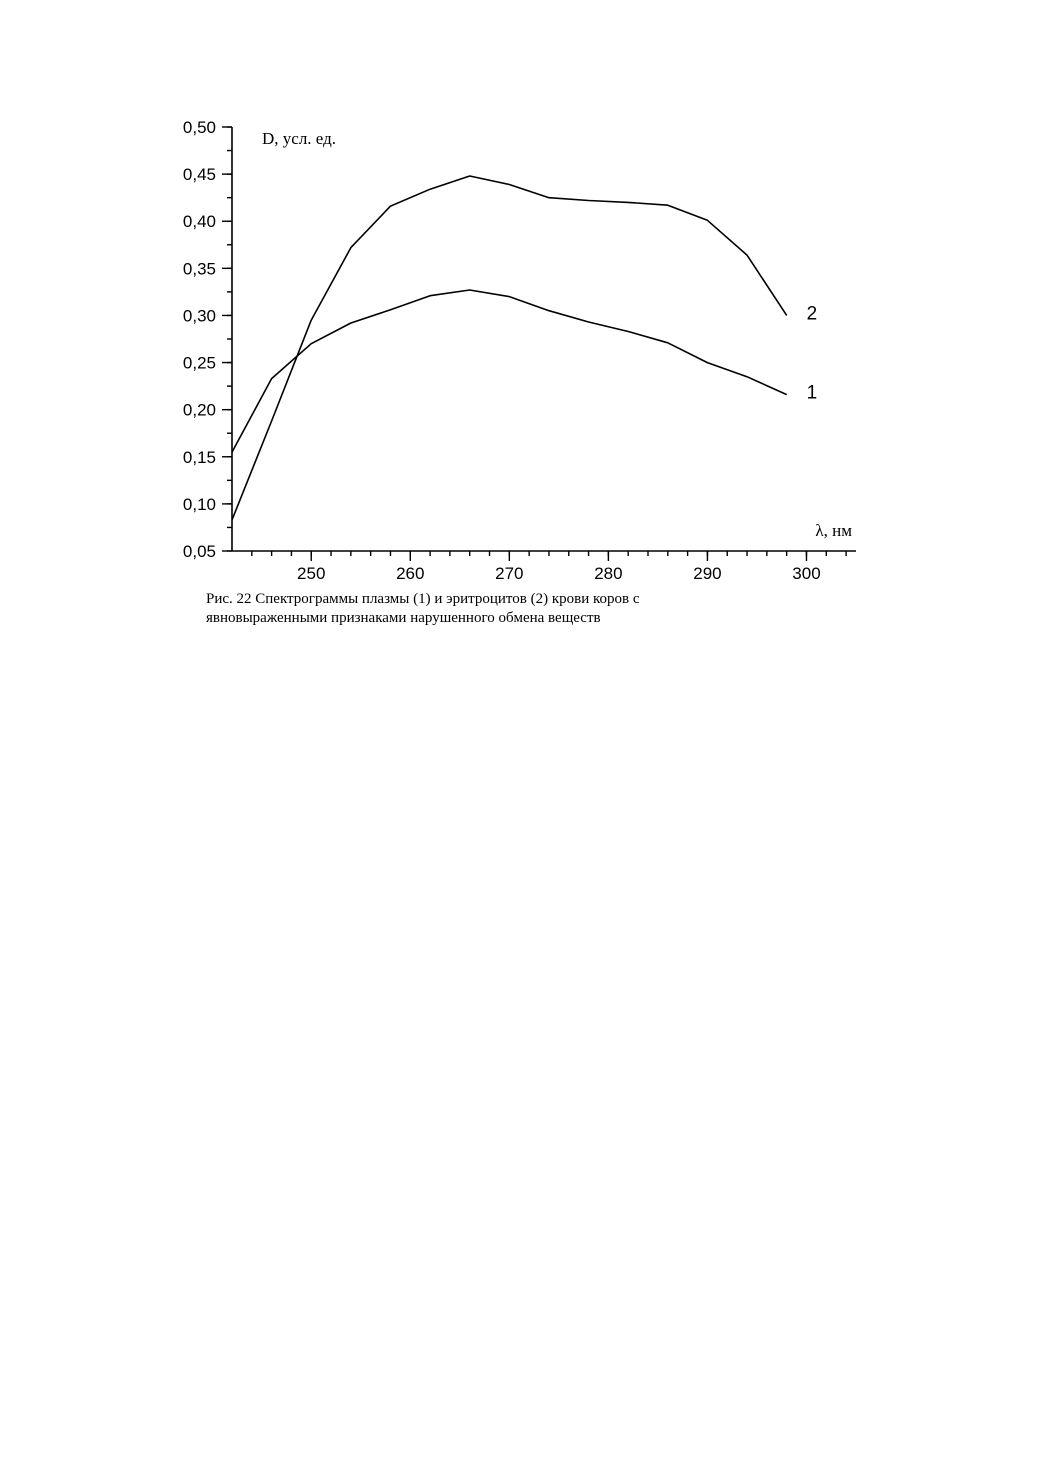  What do you see at coordinates (199, 504) in the screenshot?
I see `y-tick-label: 0,10` at bounding box center [199, 504].